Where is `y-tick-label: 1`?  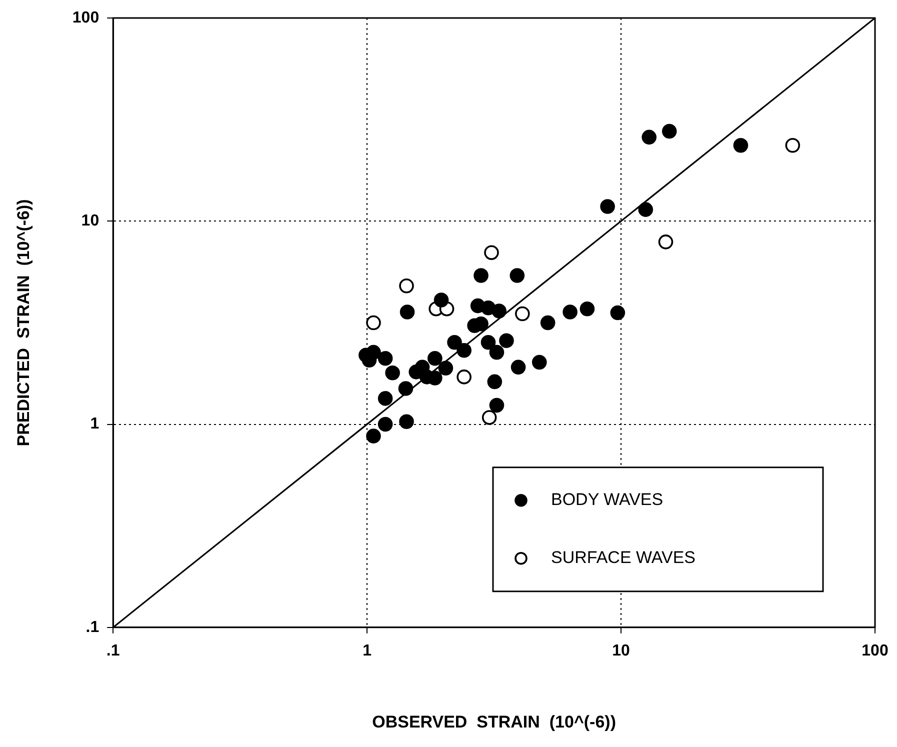
y-tick-label: 1 is located at coordinates (95, 424).